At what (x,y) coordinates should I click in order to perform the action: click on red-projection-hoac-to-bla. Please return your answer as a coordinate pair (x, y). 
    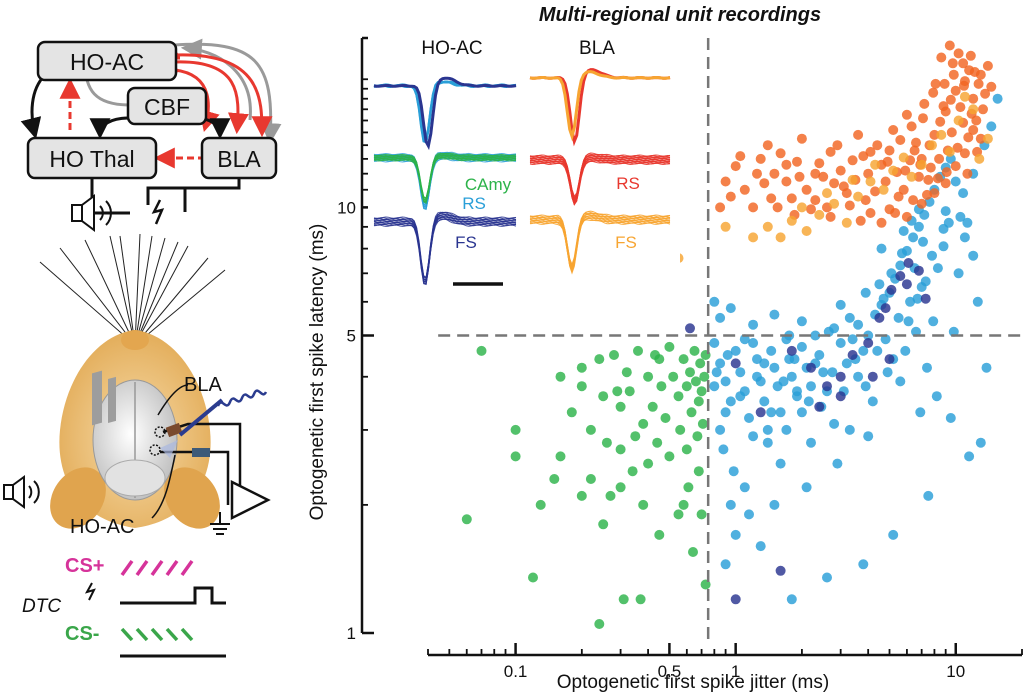
    Looking at the image, I should click on (211, 97).